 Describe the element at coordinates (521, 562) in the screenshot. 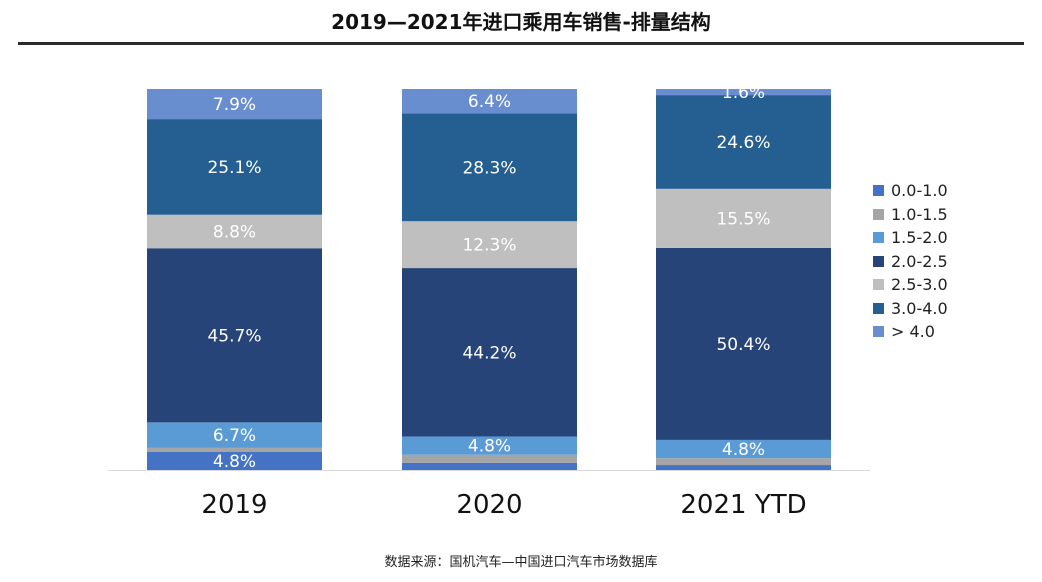

I see `source-note: 数据来源：国机汽车—中国进口汽车市场数据库` at that location.